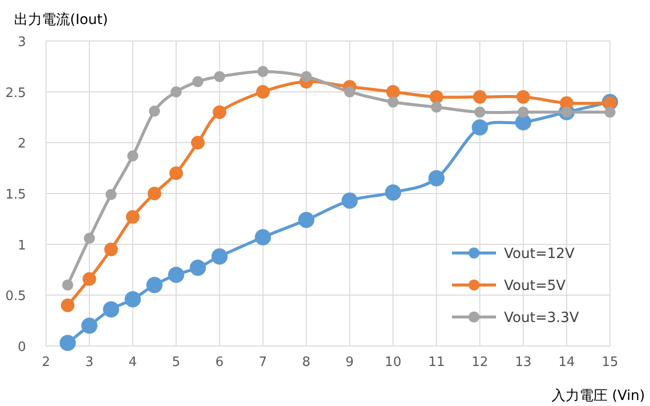 The image size is (650, 406). What do you see at coordinates (263, 362) in the screenshot?
I see `x-tick-label: 7` at bounding box center [263, 362].